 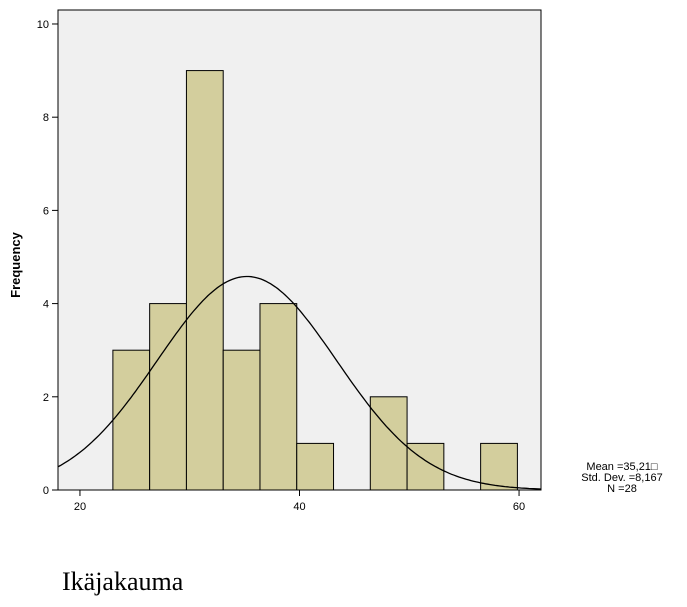 What do you see at coordinates (46, 398) in the screenshot?
I see `y-tick-label: 2` at bounding box center [46, 398].